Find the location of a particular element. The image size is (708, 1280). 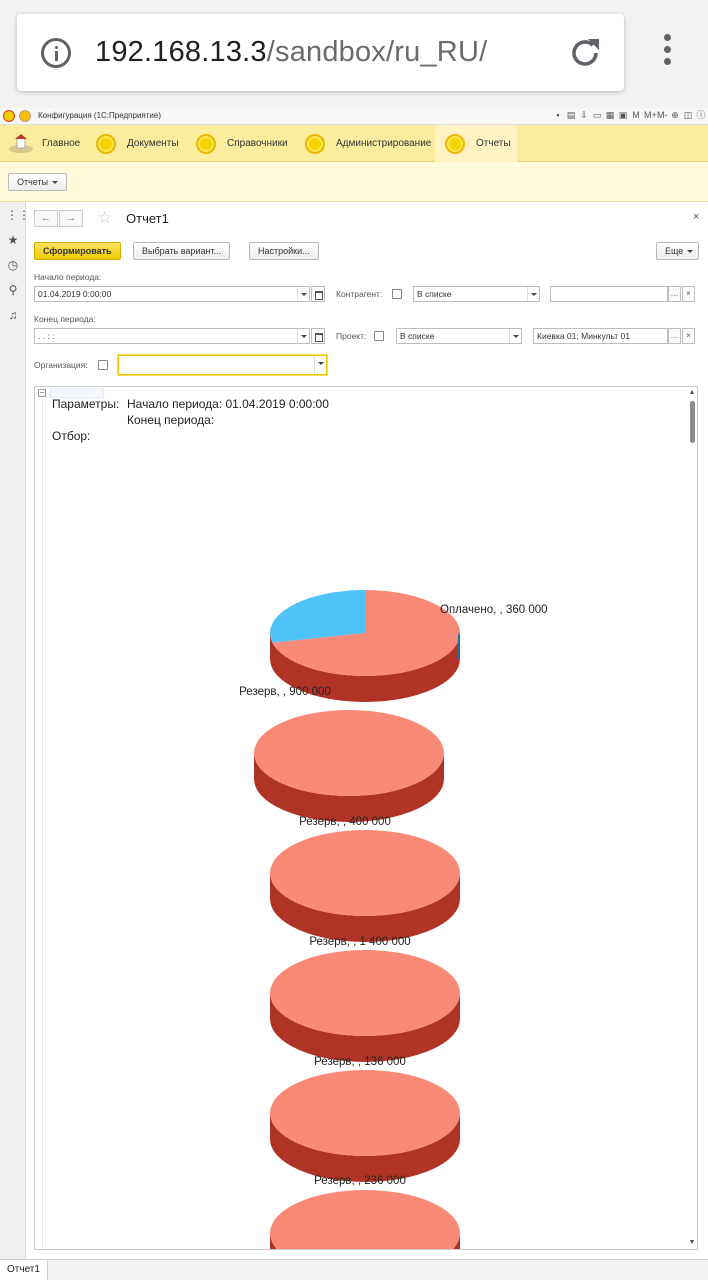

period-start-input: 01.04.2019 0:00:00 is located at coordinates (172, 294).